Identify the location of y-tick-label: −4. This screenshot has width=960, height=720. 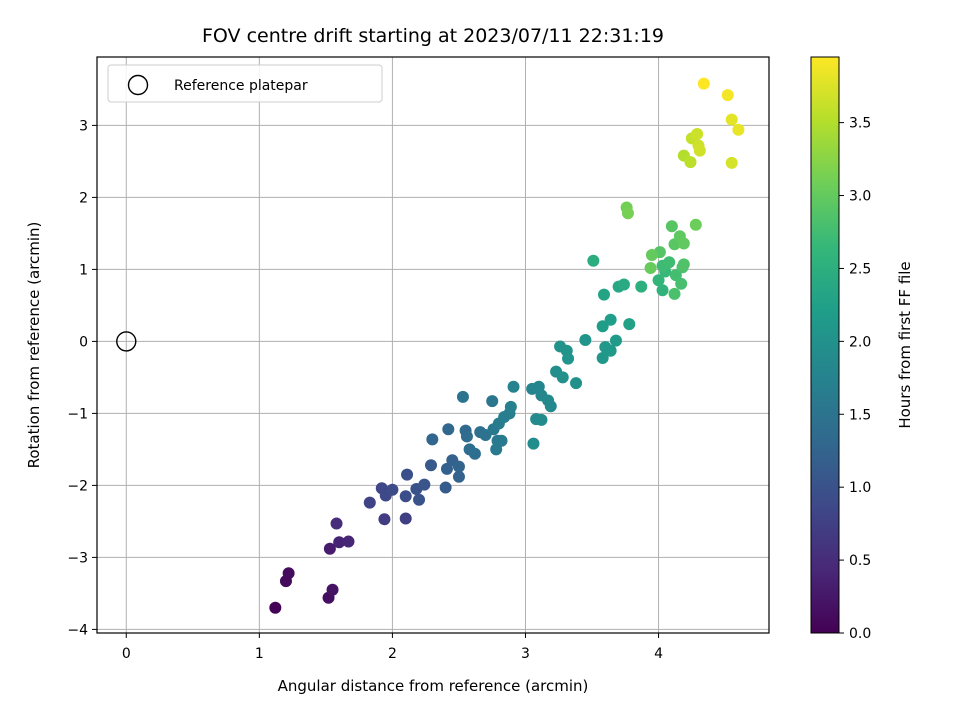
(77, 630).